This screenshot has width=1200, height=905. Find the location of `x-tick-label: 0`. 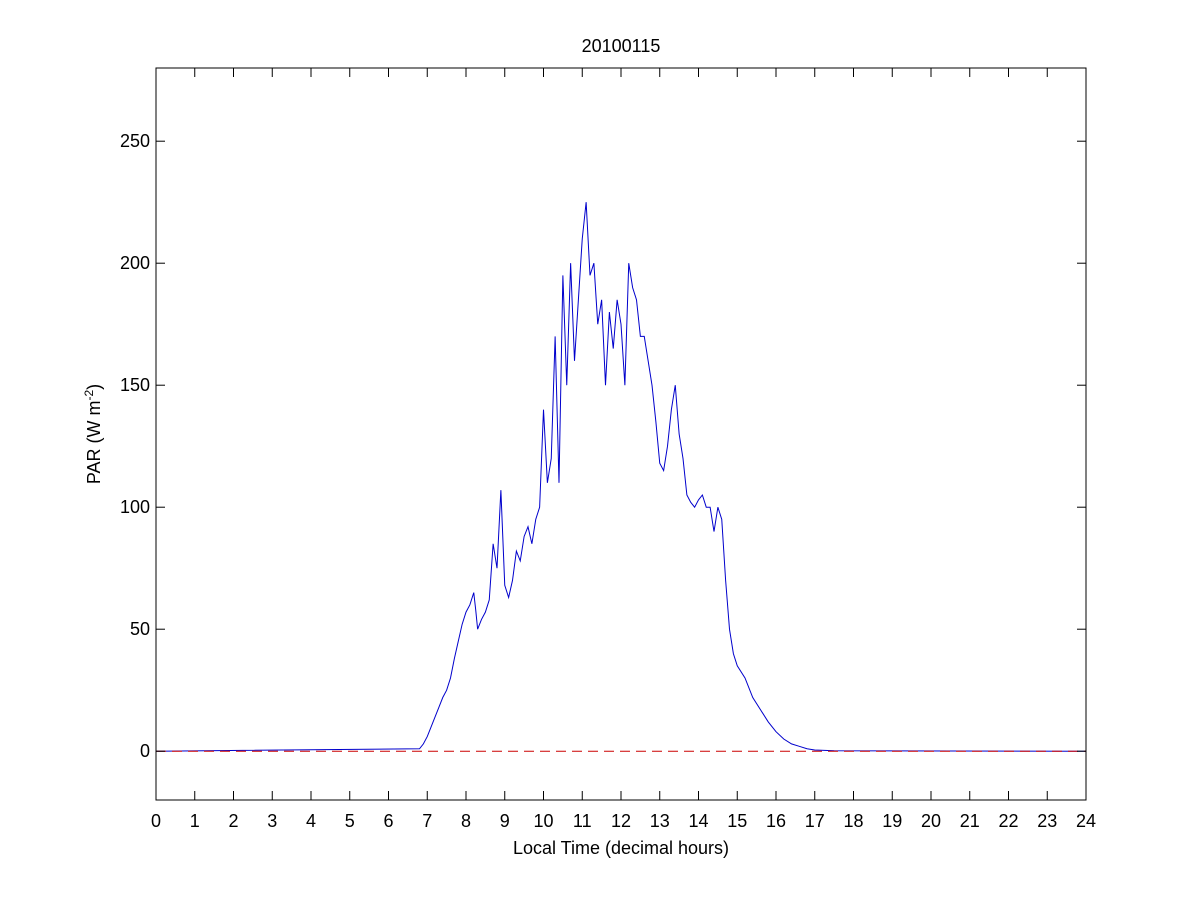

x-tick-label: 0 is located at coordinates (156, 821).